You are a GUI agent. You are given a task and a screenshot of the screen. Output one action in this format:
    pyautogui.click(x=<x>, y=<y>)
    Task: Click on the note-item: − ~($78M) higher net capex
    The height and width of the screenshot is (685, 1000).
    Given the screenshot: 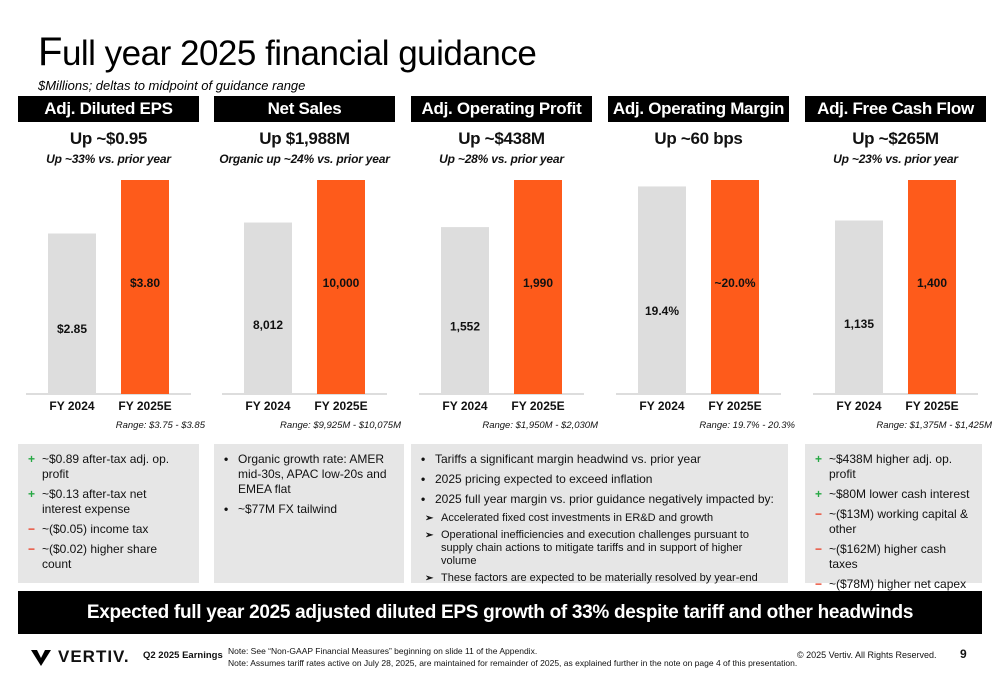 What is the action you would take?
    pyautogui.click(x=893, y=584)
    